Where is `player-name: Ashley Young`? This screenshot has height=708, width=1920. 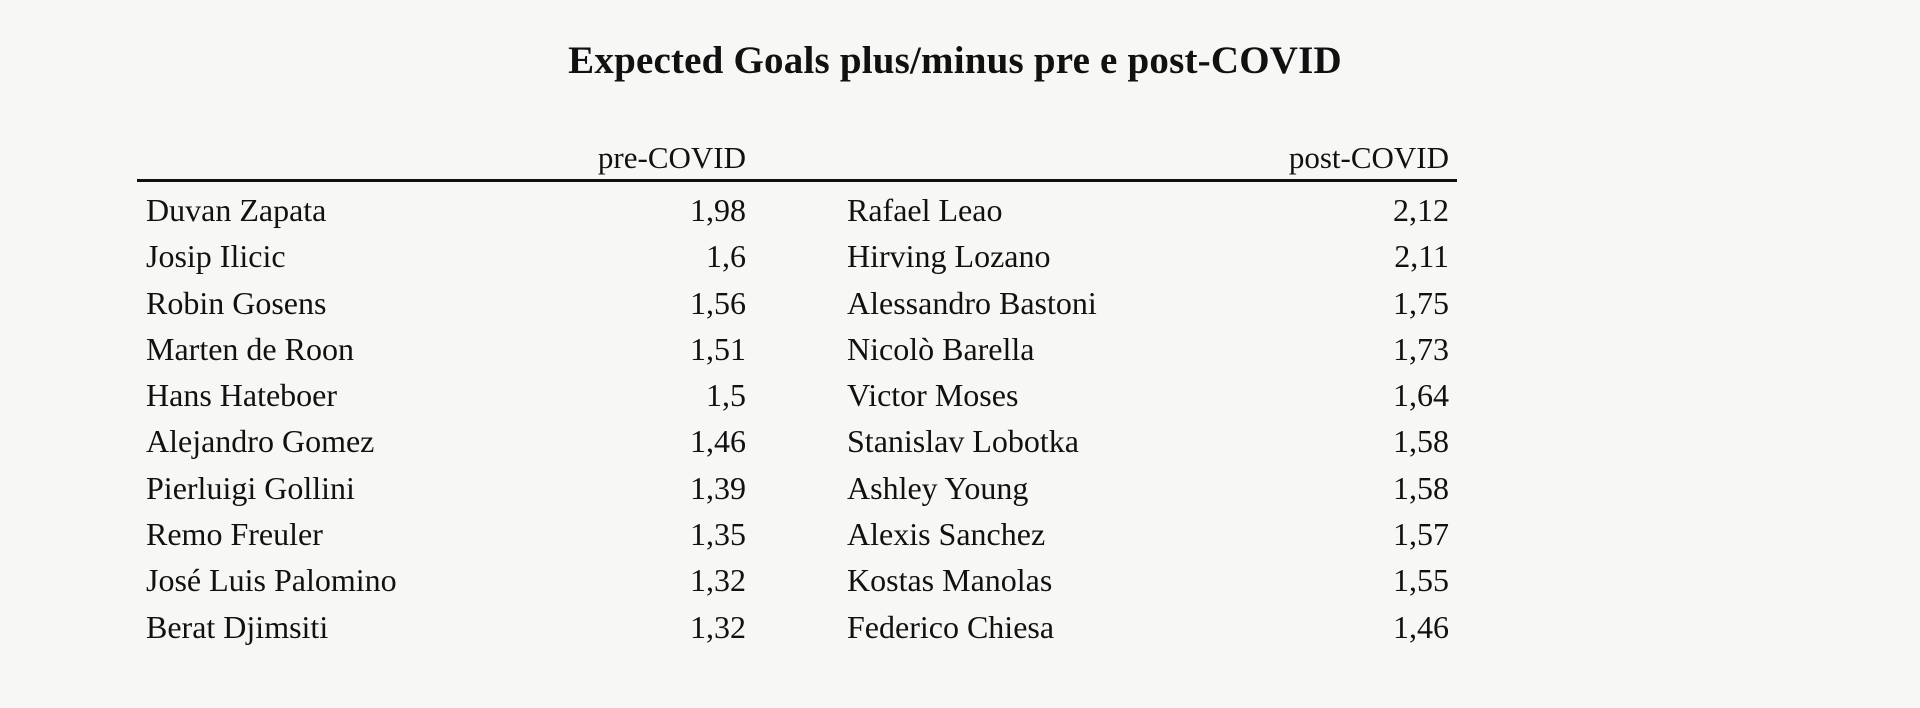 player-name: Ashley Young is located at coordinates (938, 487).